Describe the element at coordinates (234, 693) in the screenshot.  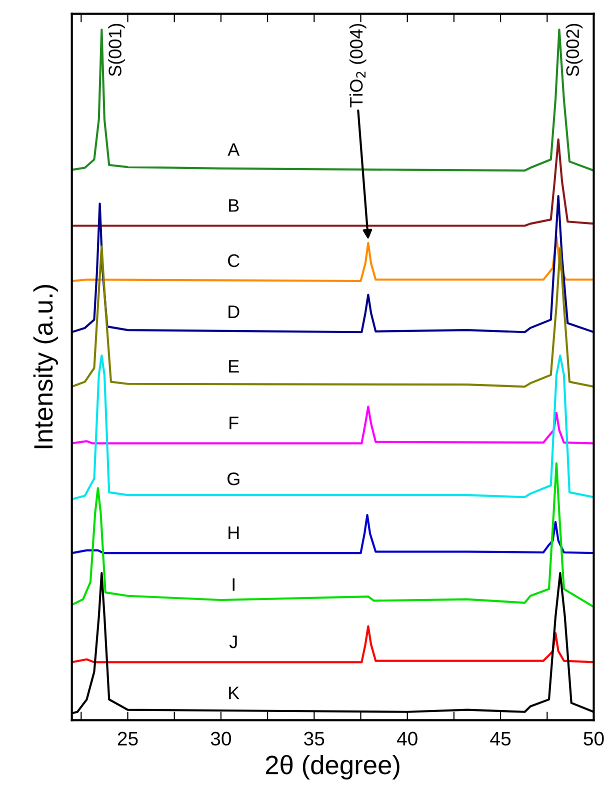
I see `series-label: K` at that location.